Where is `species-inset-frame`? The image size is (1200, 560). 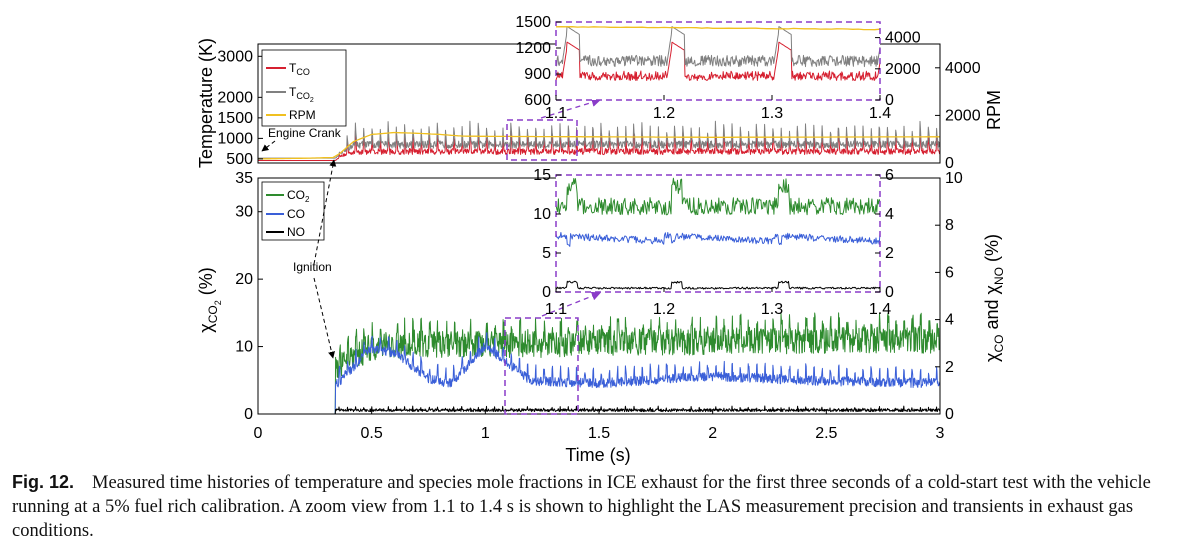
species-inset-frame is located at coordinates (718, 233).